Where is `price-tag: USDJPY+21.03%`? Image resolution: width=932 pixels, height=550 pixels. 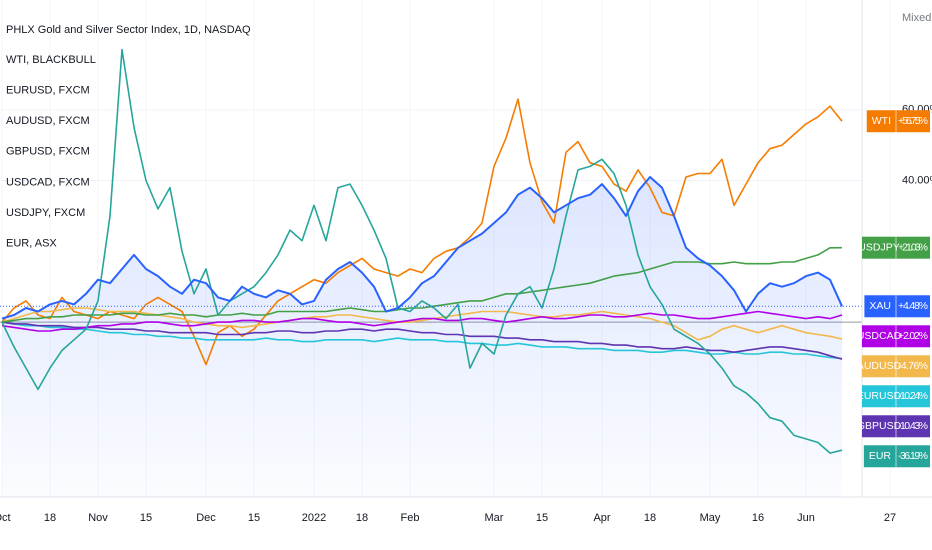
price-tag: USDJPY+21.03% is located at coordinates (894, 247).